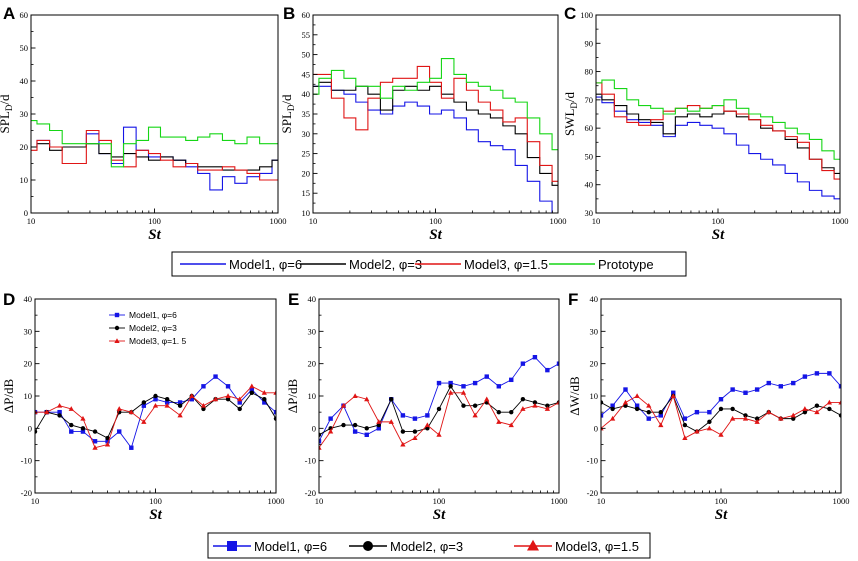  What do you see at coordinates (435, 135) in the screenshot?
I see `plot-area` at bounding box center [435, 135].